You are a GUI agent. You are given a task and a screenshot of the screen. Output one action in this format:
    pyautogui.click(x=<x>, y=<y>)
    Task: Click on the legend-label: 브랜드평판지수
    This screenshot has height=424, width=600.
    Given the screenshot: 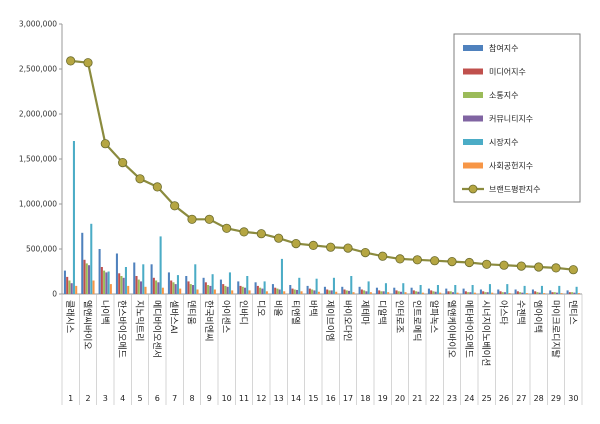 What is the action you would take?
    pyautogui.click(x=515, y=189)
    